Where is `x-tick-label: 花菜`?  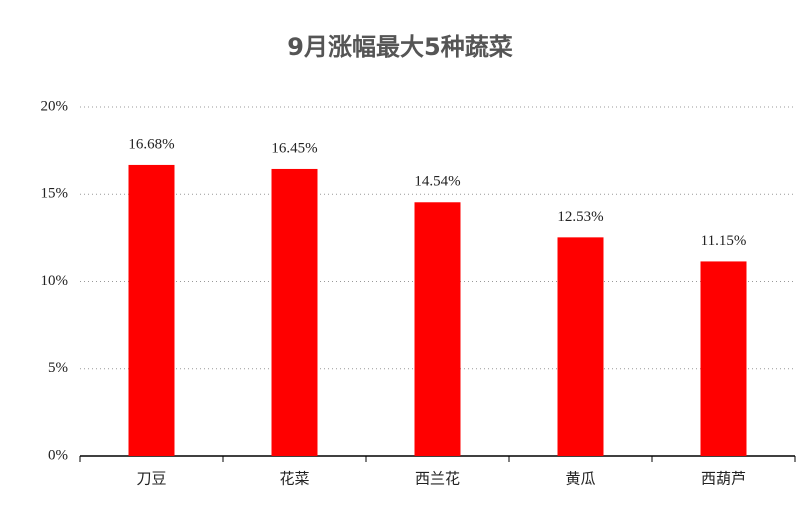
x-tick-label: 花菜 is located at coordinates (294, 478).